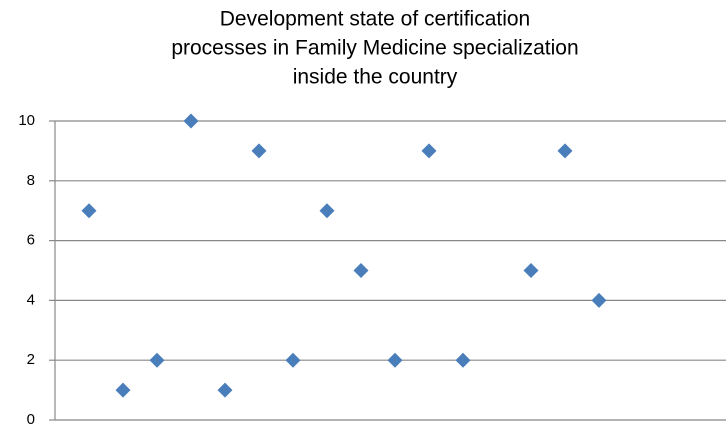 This screenshot has height=426, width=726. I want to click on y-tick-label: 0, so click(31, 418).